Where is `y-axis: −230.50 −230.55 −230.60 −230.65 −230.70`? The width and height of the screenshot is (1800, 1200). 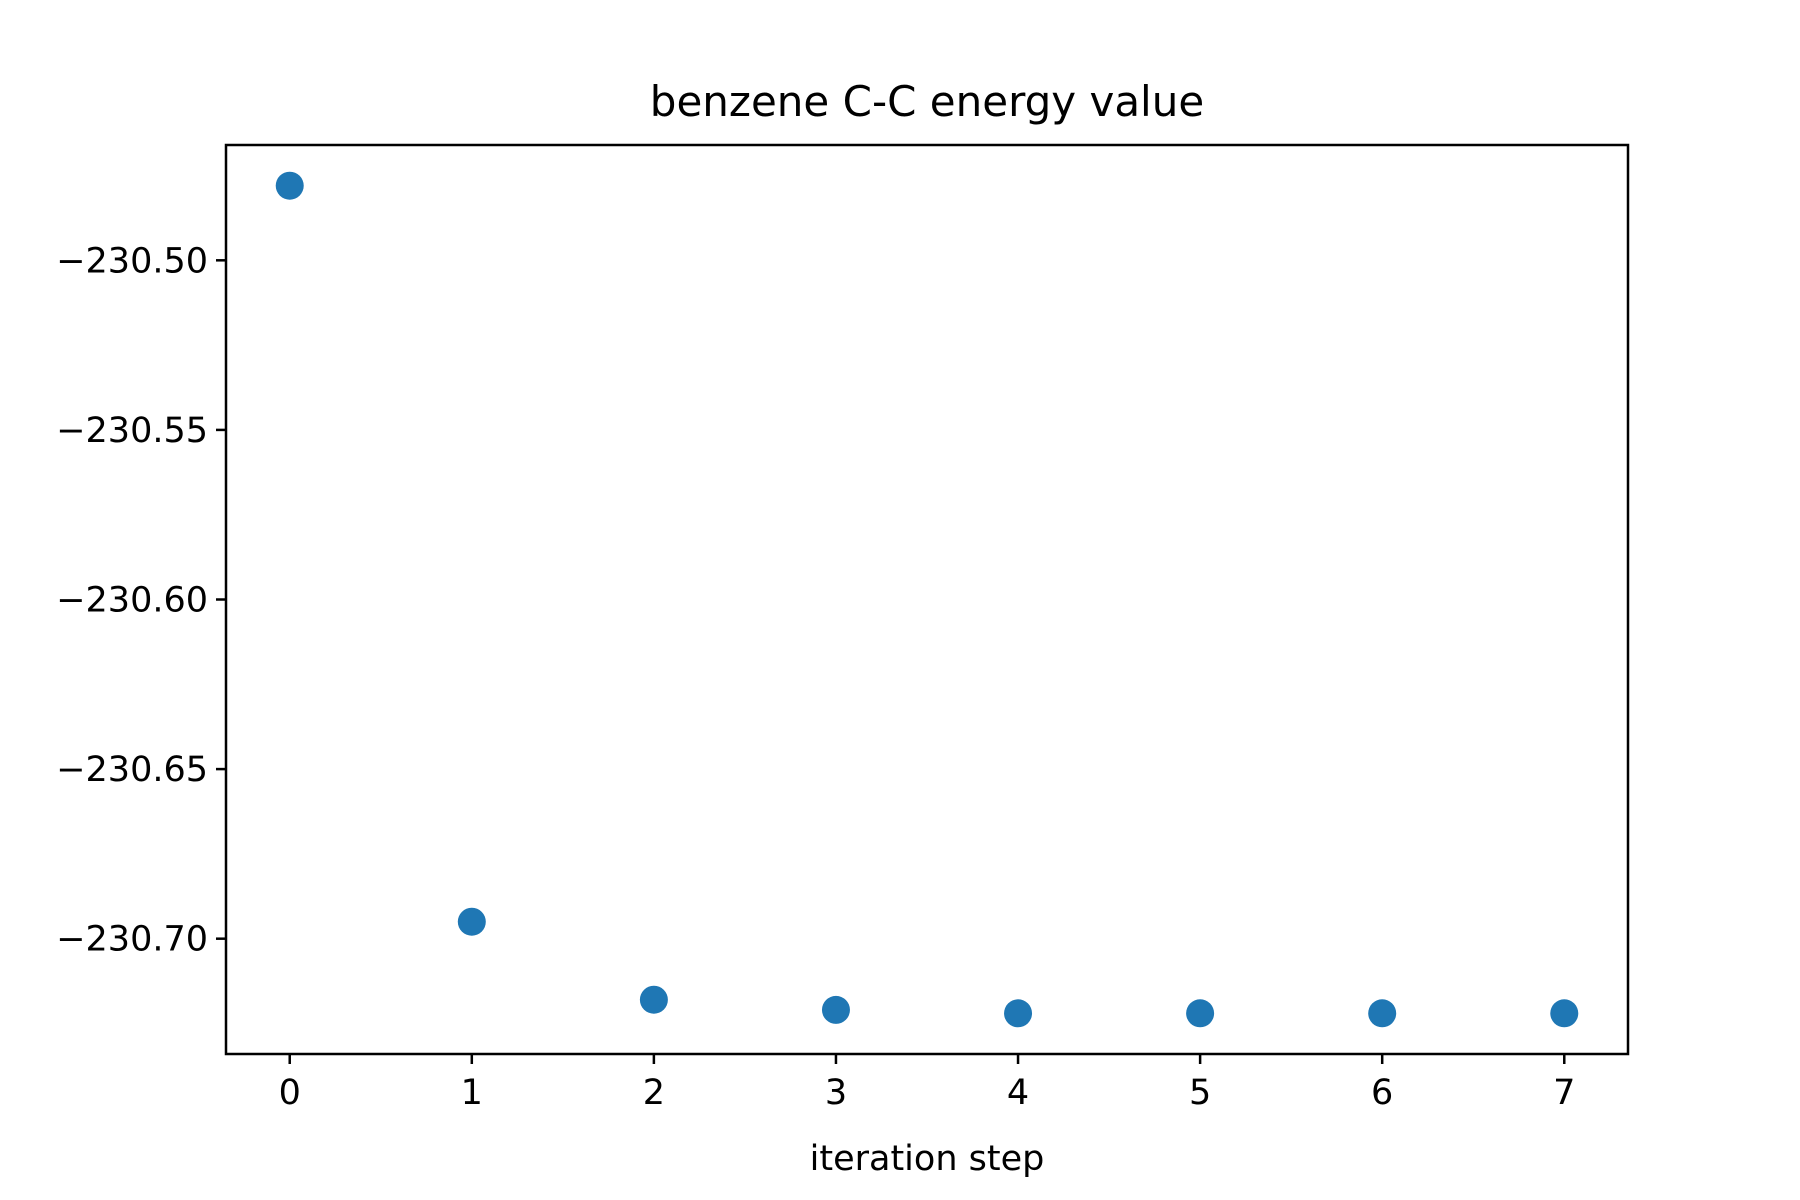
y-axis: −230.50 −230.55 −230.60 −230.65 −230.70 is located at coordinates (141, 600).